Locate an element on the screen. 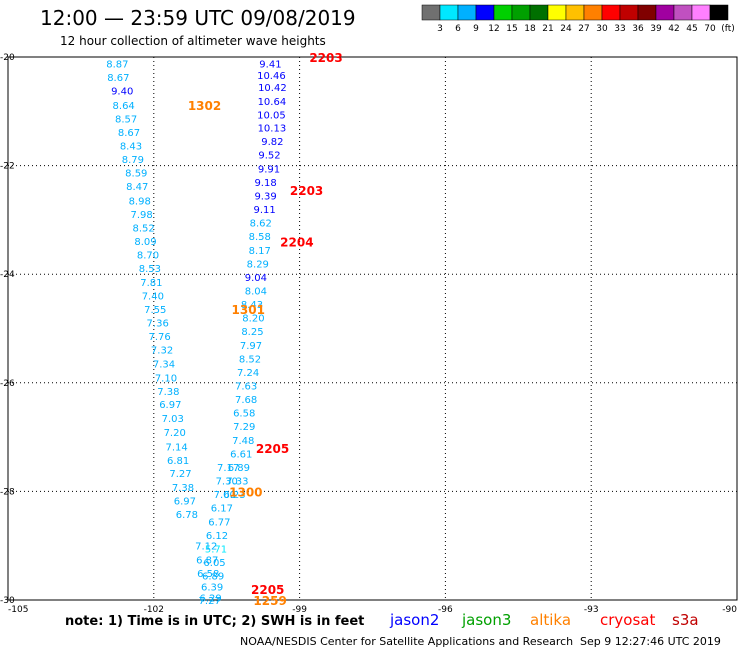 Image resolution: width=740 pixels, height=650 pixels. swh-value: 6.12 is located at coordinates (217, 536).